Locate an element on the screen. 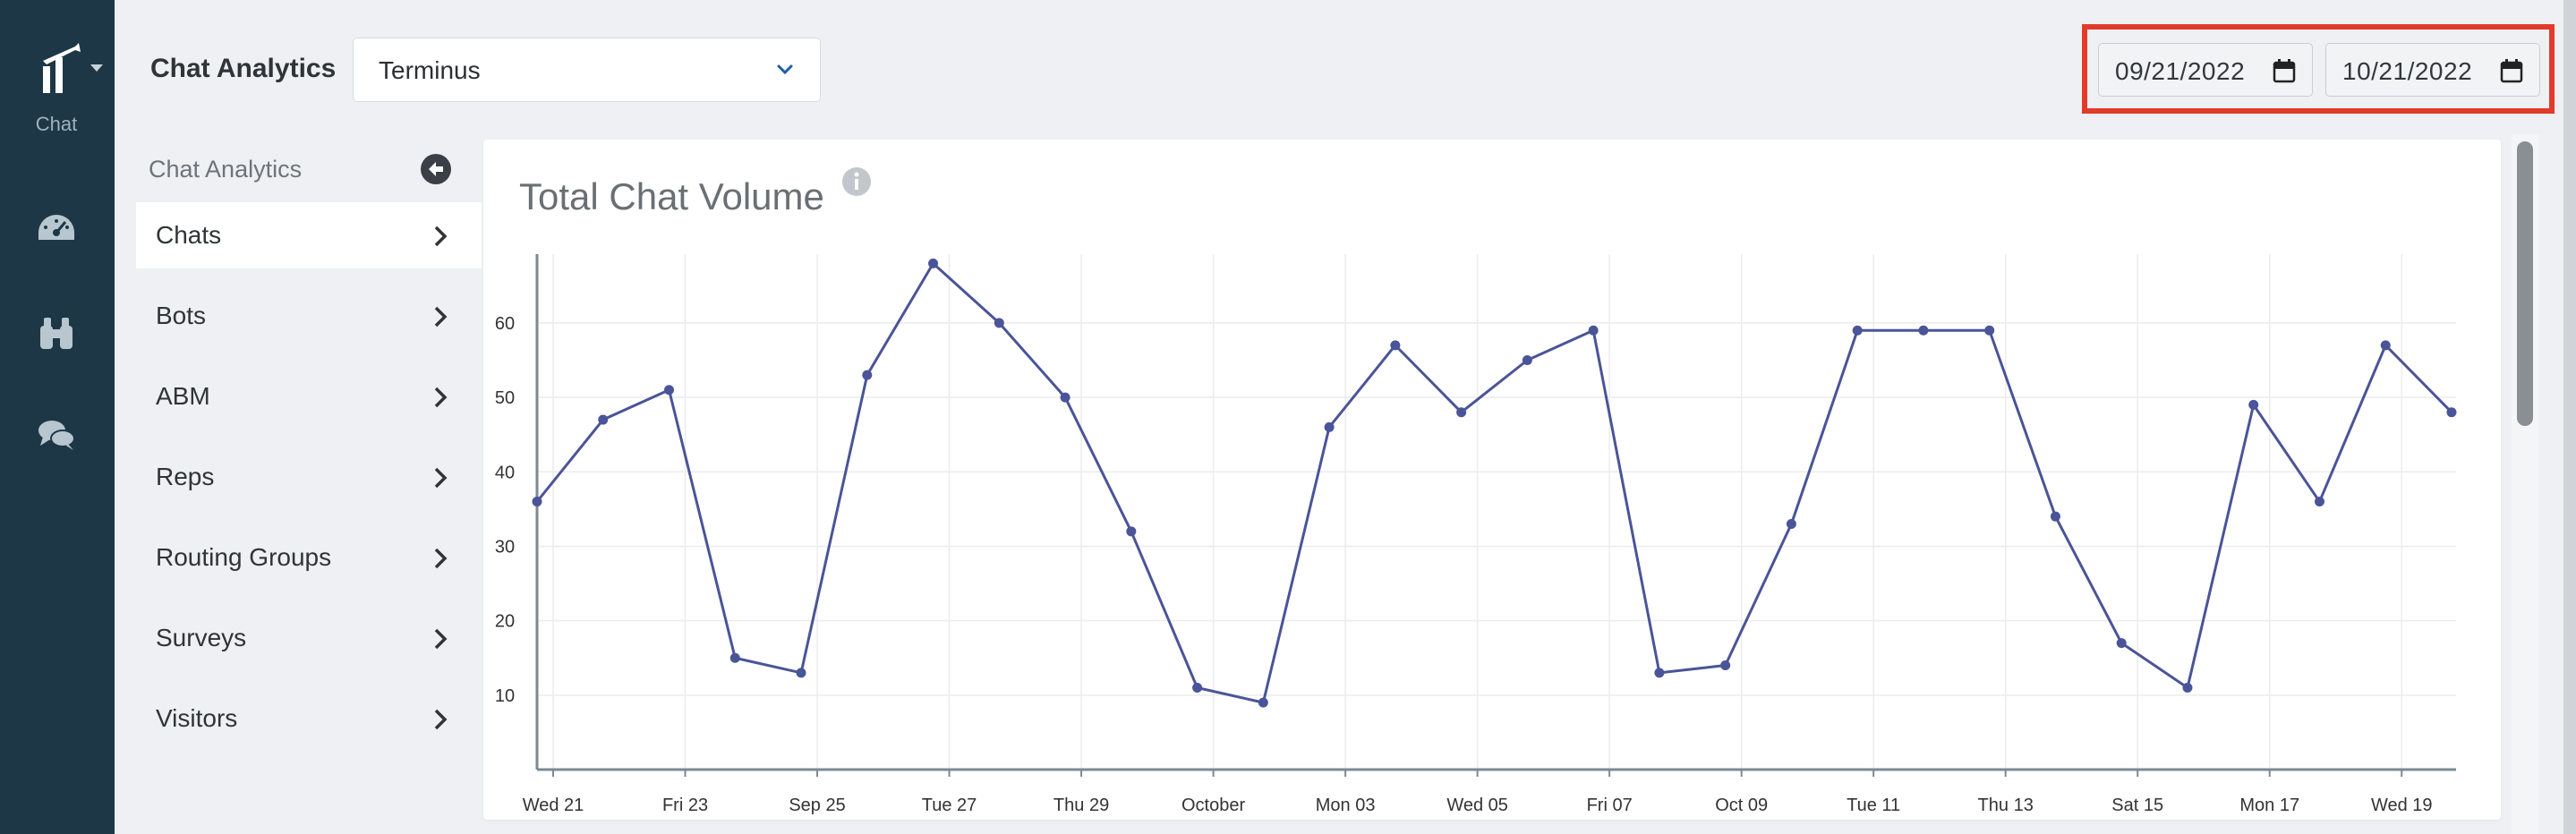  app-switcher-caret-icon is located at coordinates (96, 68).